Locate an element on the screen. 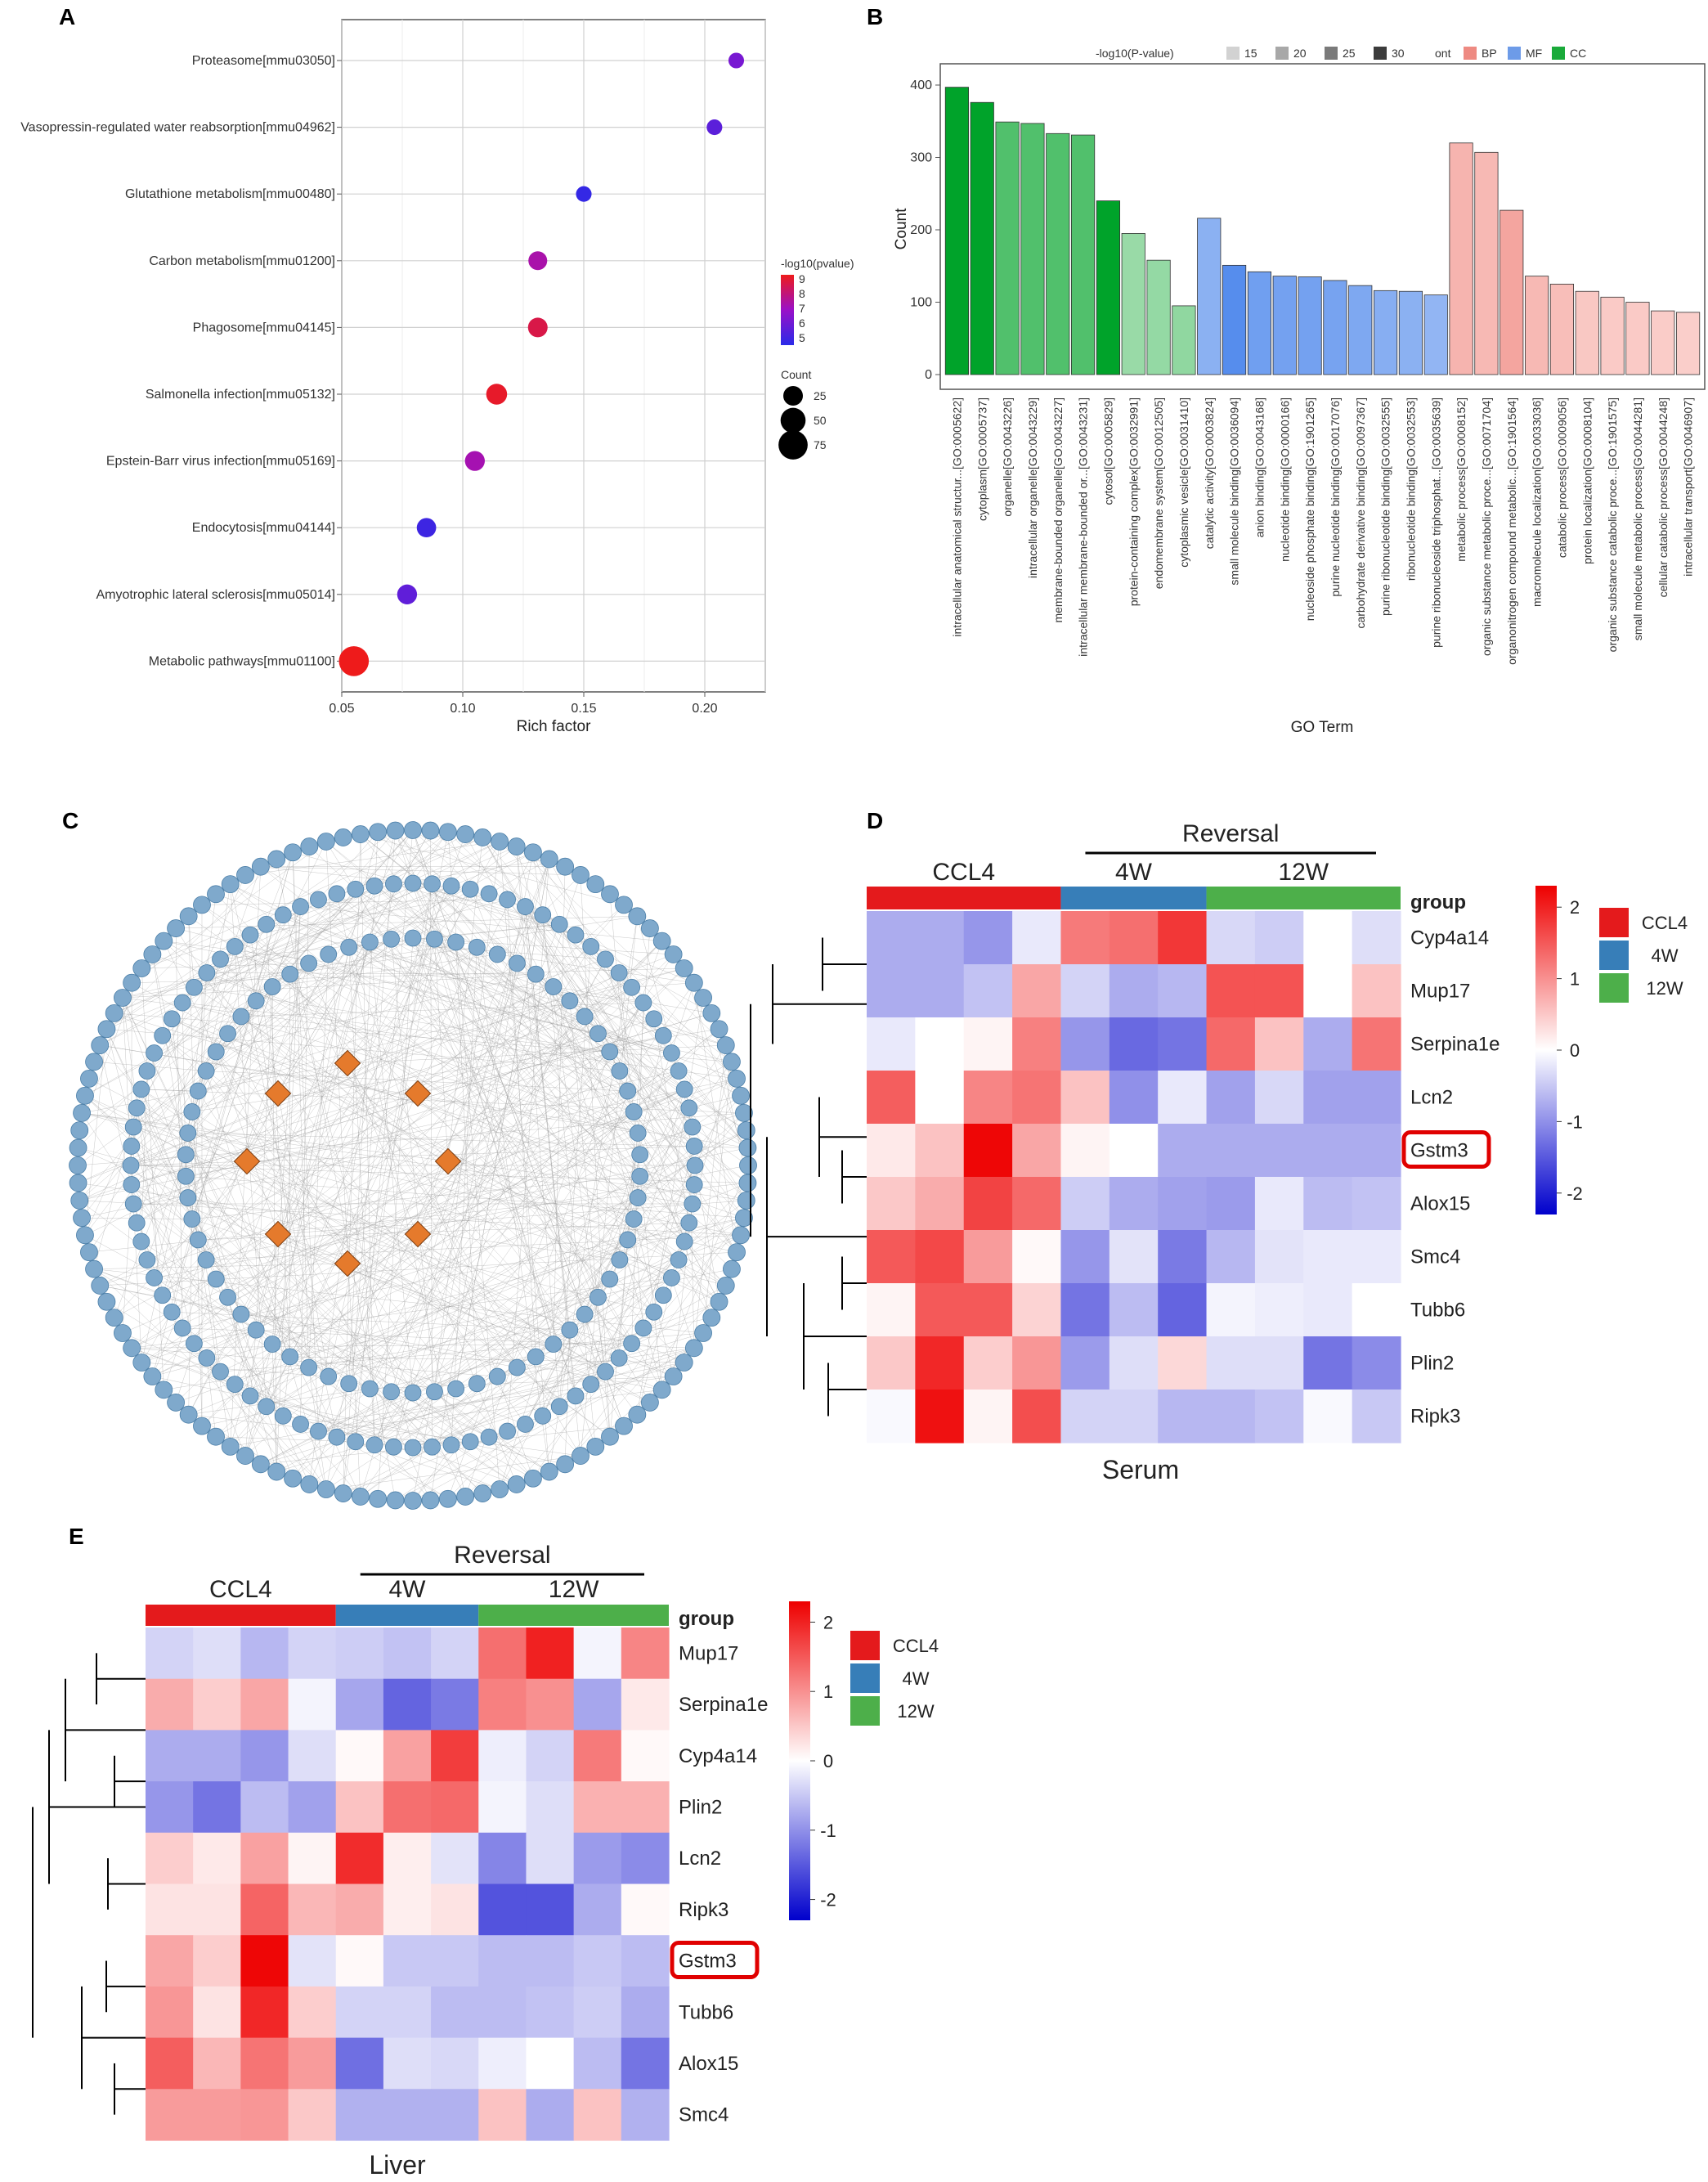 The image size is (1708, 2182). x-tick-label: anion binding[GO:0043168] is located at coordinates (1260, 467).